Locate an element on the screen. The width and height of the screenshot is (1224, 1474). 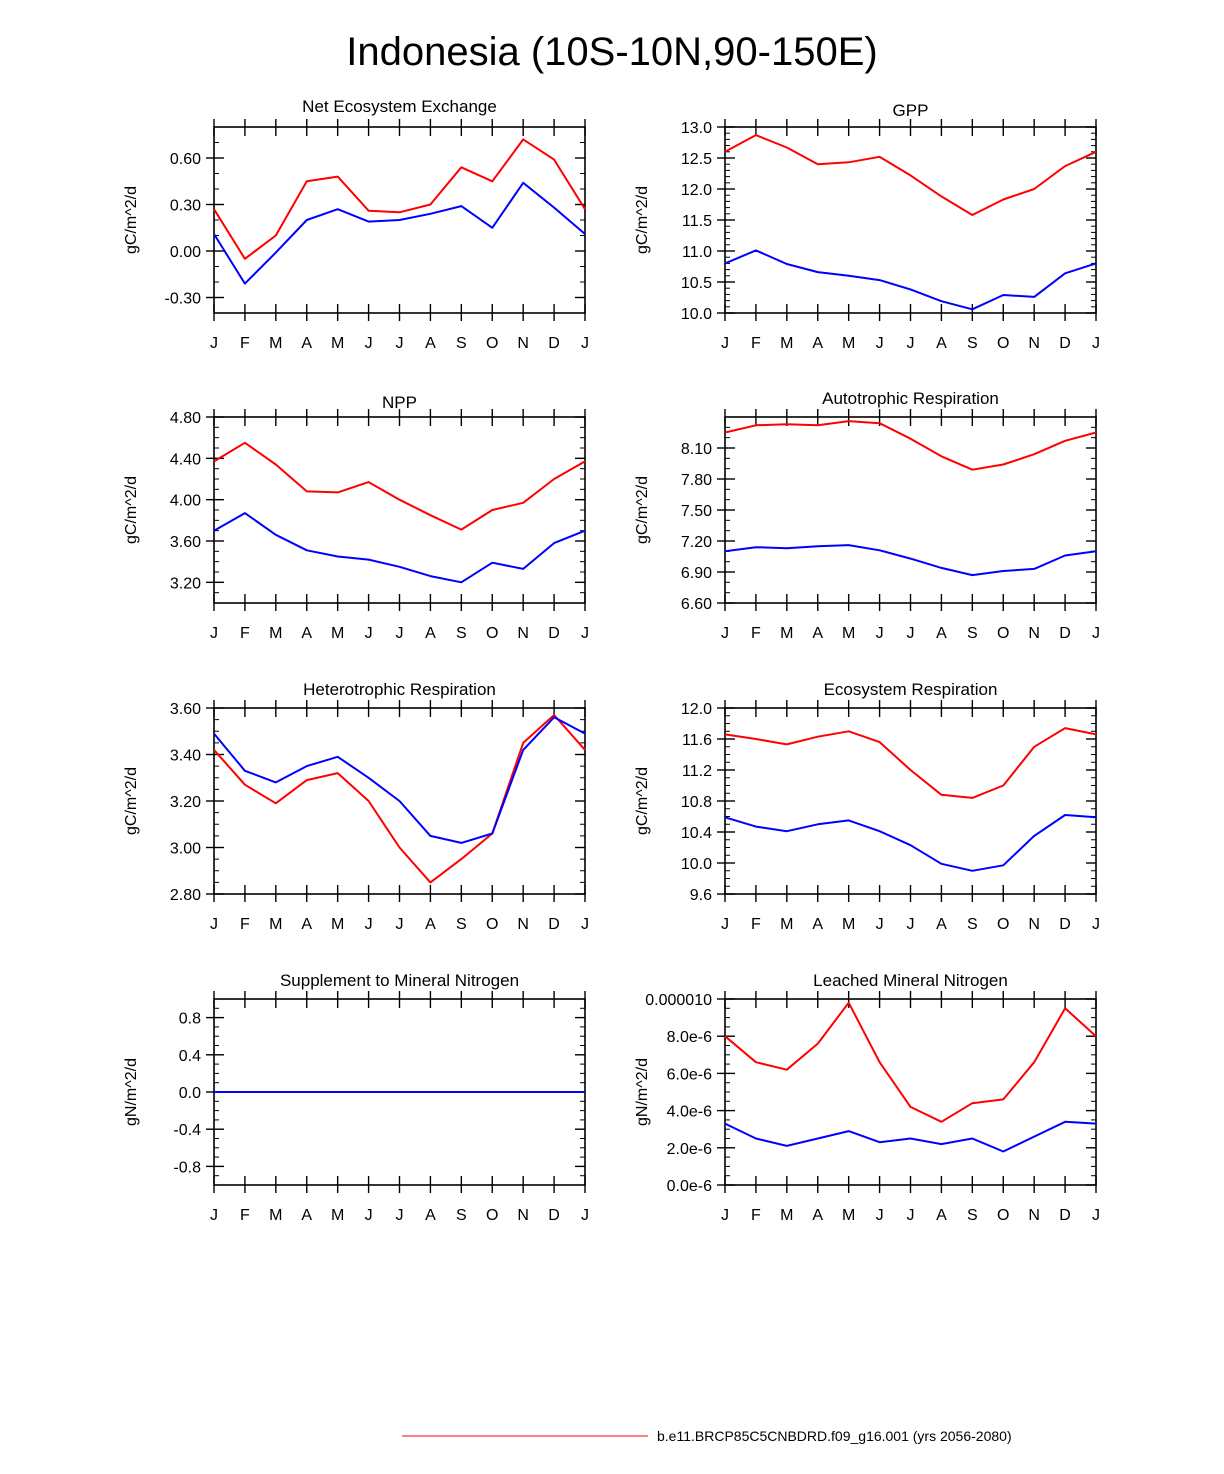
y-tick-label: 12.5 is located at coordinates (696, 159).